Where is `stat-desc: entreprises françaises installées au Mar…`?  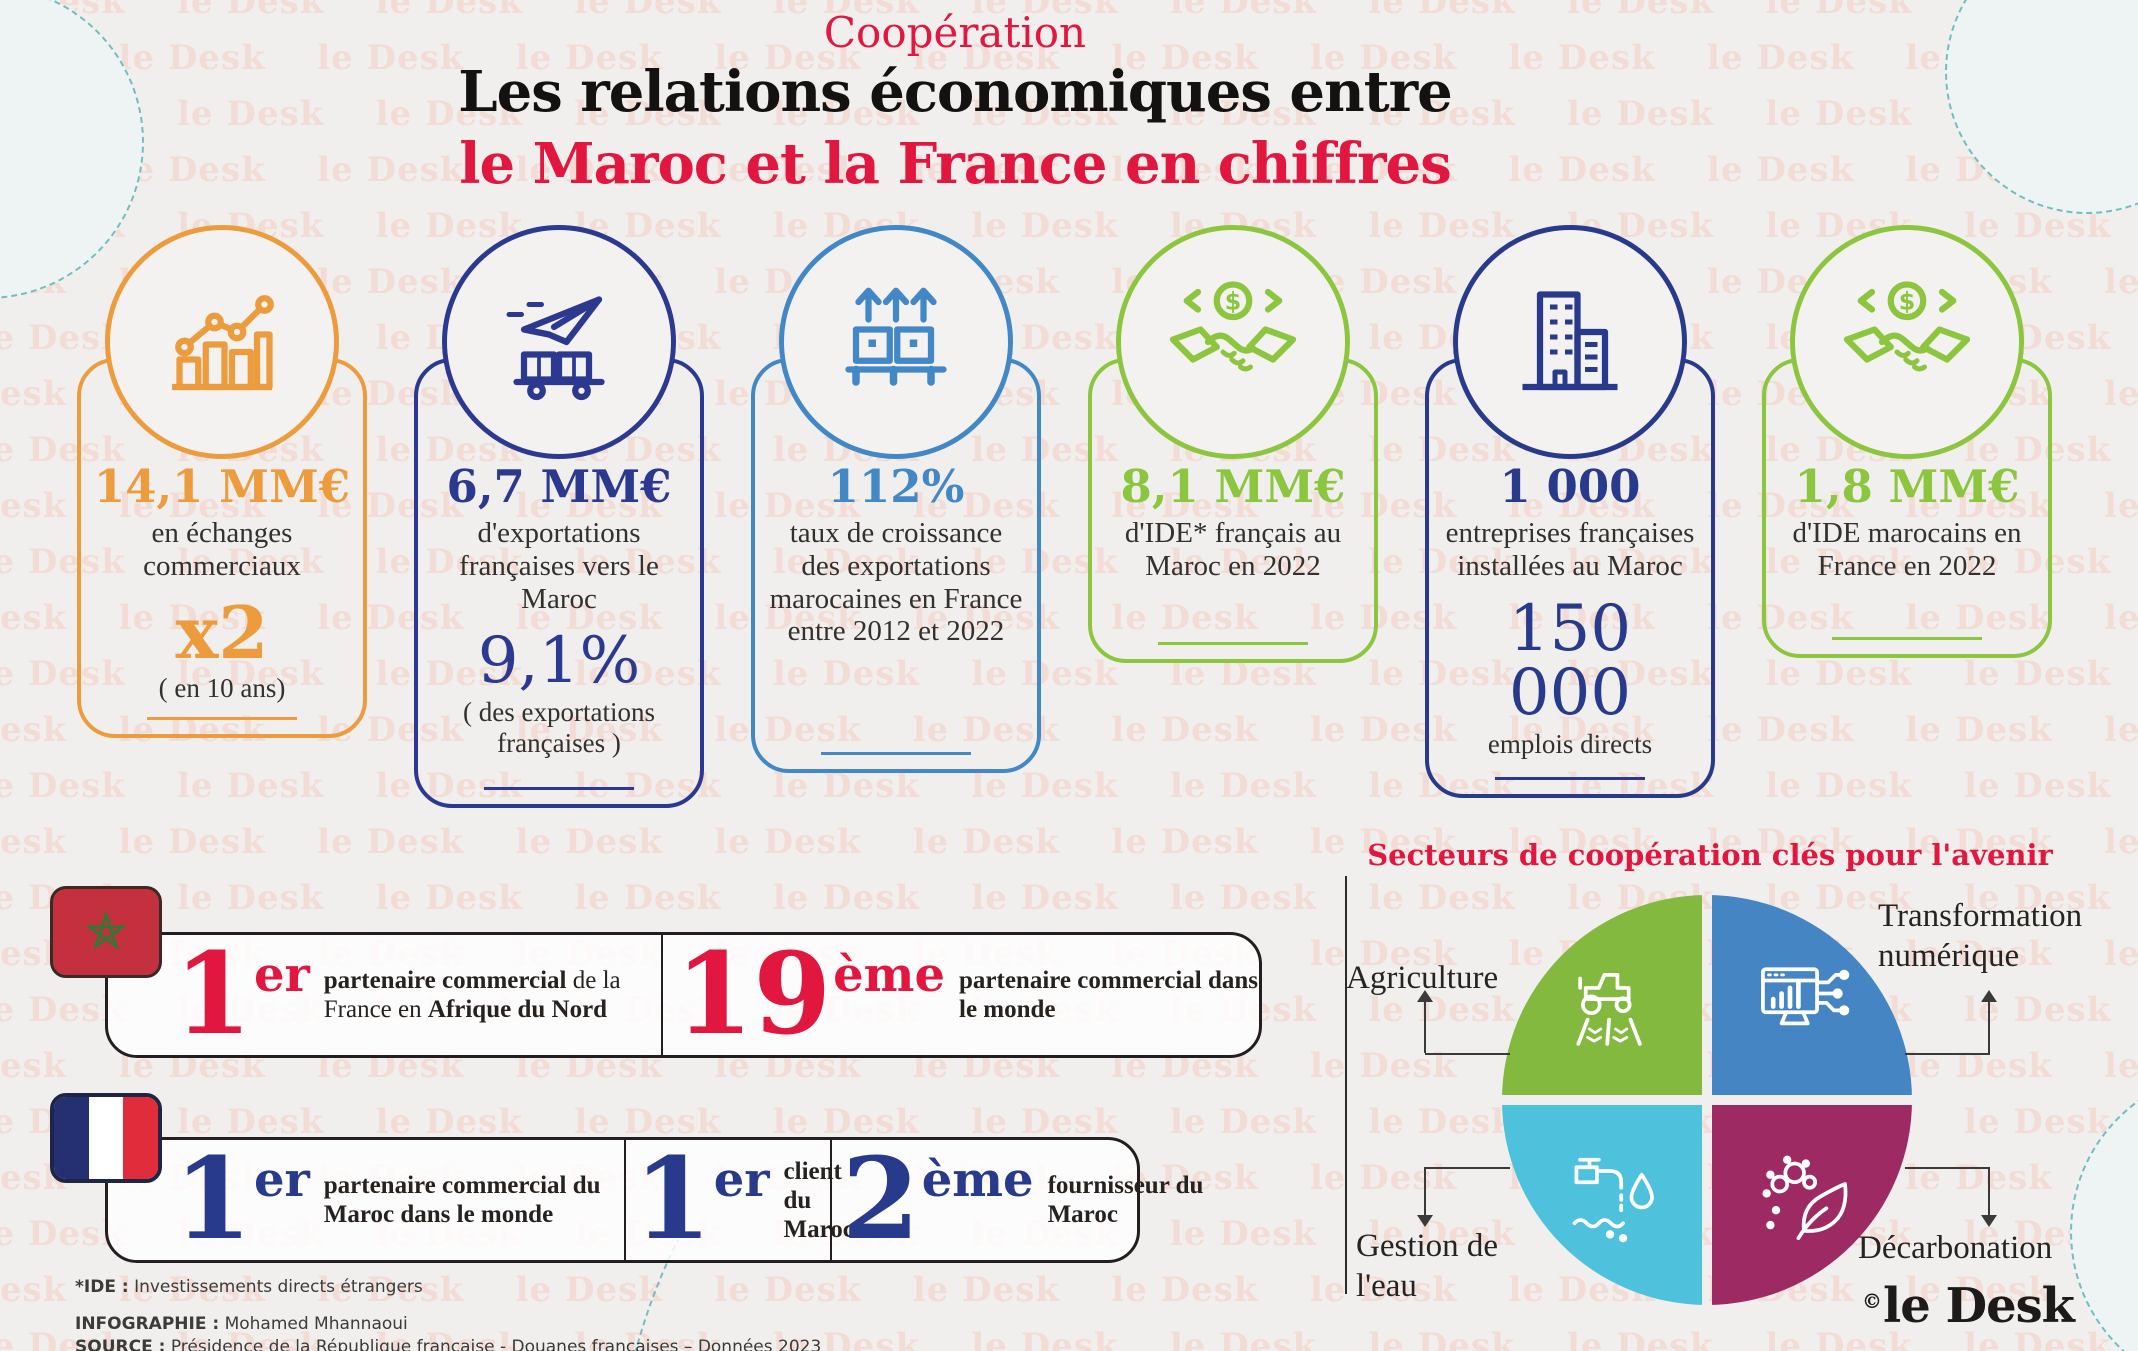
stat-desc: entreprises françaises installées au Mar… is located at coordinates (1570, 549).